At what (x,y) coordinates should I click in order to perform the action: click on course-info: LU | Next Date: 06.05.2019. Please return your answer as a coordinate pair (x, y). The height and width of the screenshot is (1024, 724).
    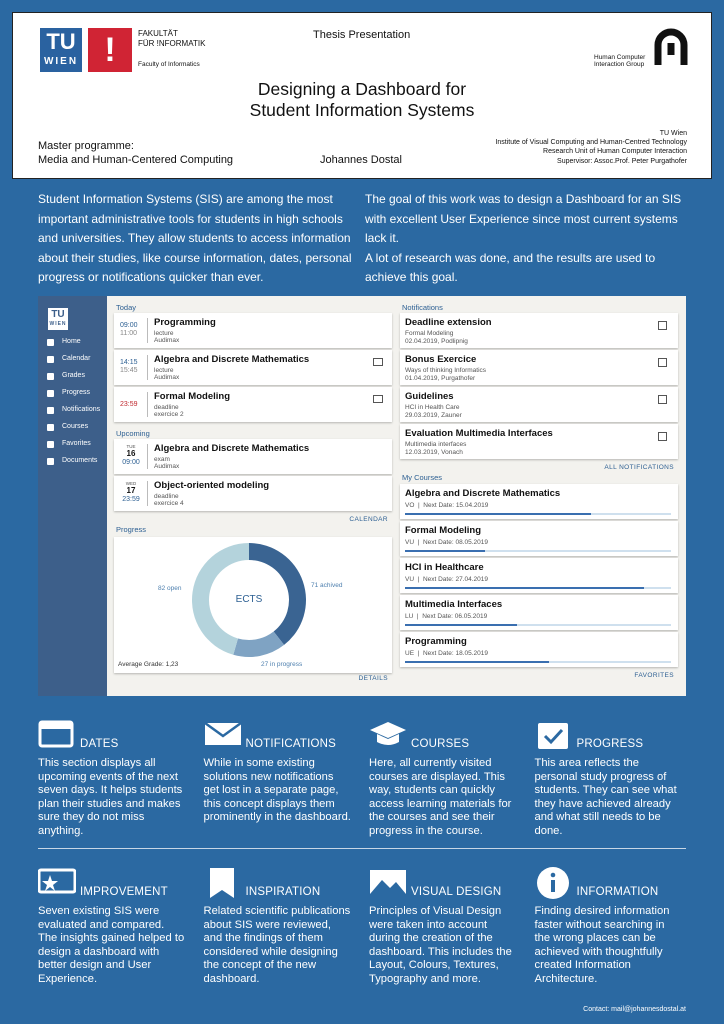
    Looking at the image, I should click on (446, 616).